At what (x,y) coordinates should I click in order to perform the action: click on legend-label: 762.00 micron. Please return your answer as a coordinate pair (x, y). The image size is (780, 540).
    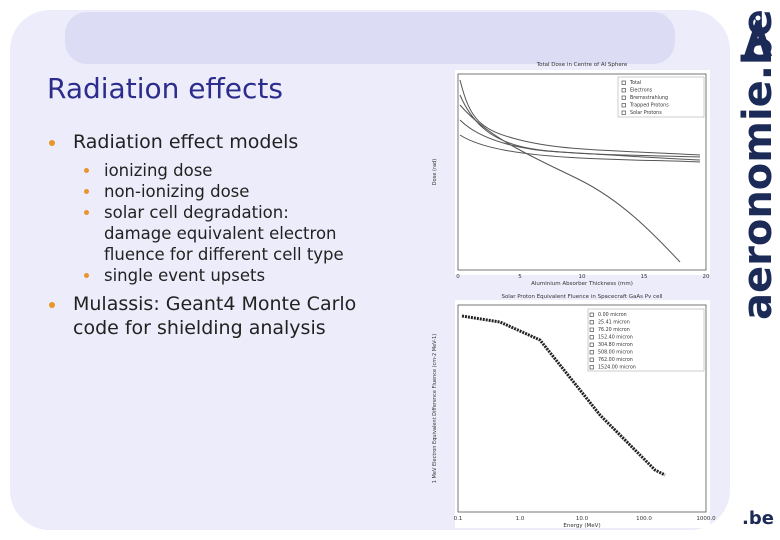
    Looking at the image, I should click on (615, 360).